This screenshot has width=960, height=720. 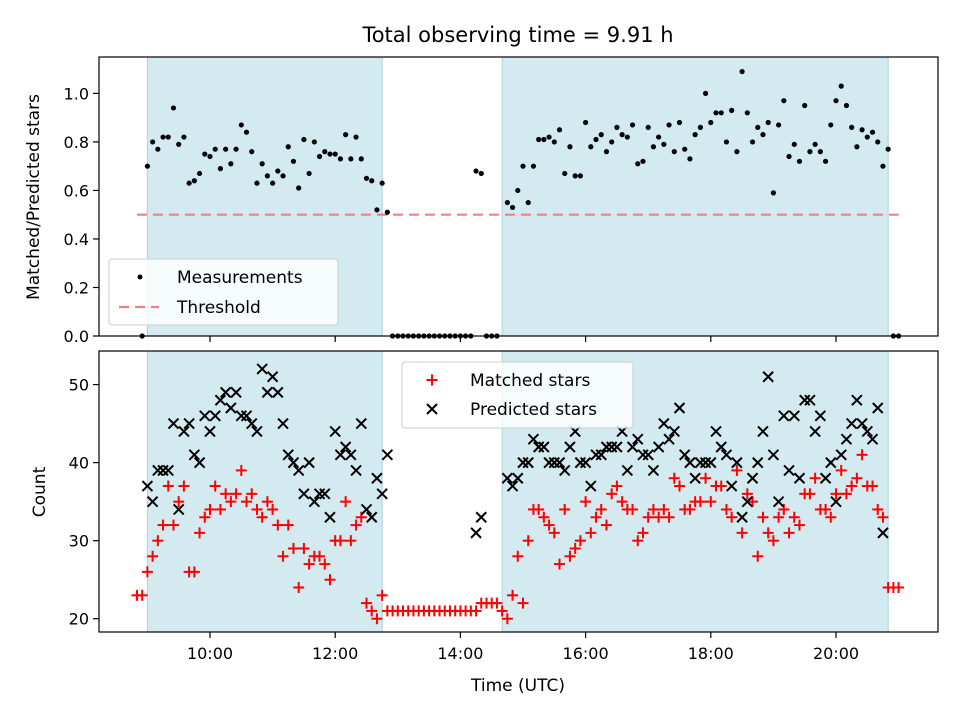 What do you see at coordinates (81, 215) in the screenshot?
I see `top-y-ticks: 0.0 0.2 0.4 0.6 0.8 1.0` at bounding box center [81, 215].